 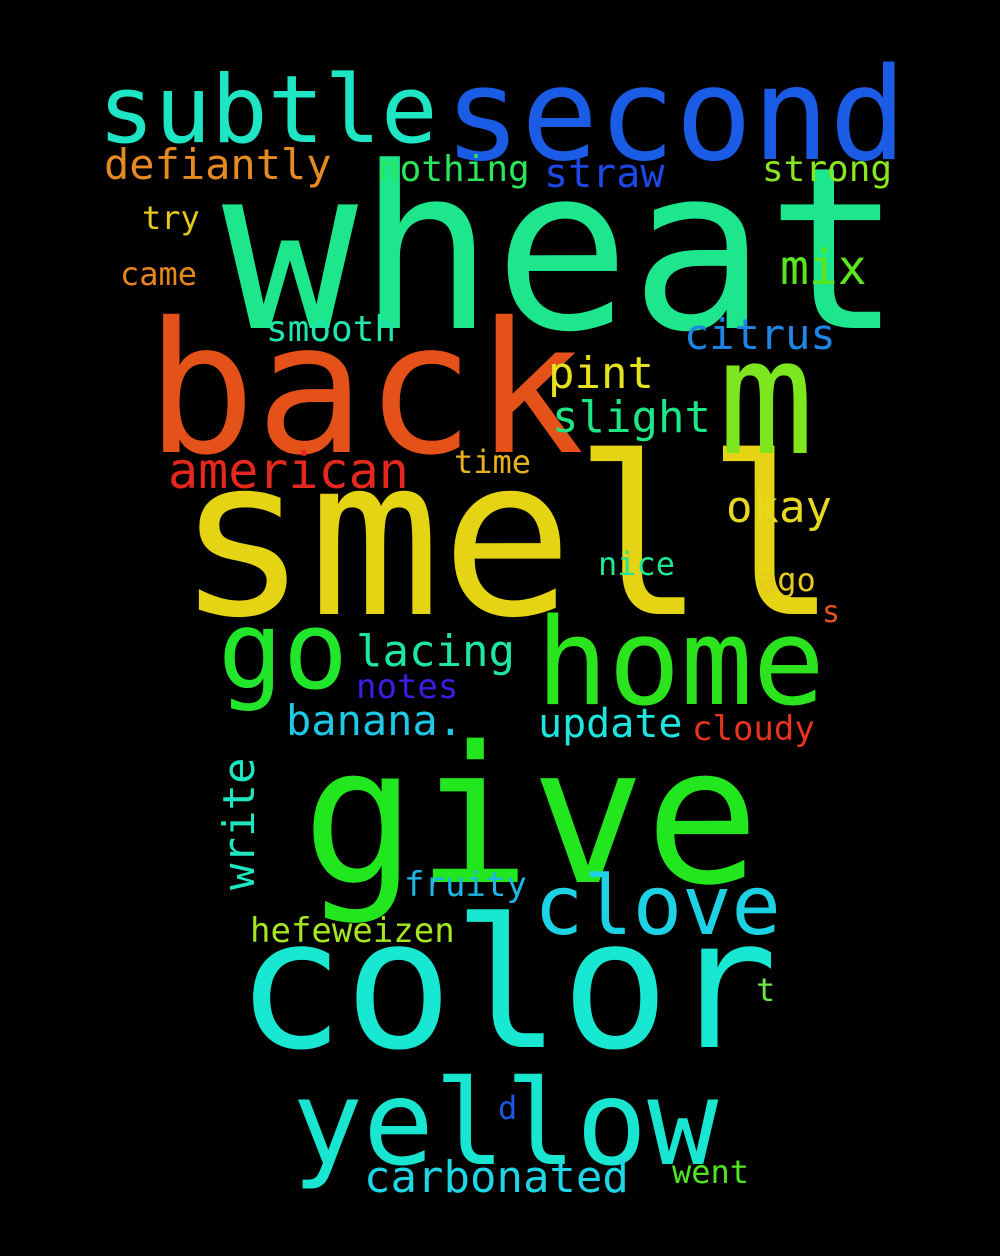 What do you see at coordinates (507, 538) in the screenshot?
I see `word-smell: smell` at bounding box center [507, 538].